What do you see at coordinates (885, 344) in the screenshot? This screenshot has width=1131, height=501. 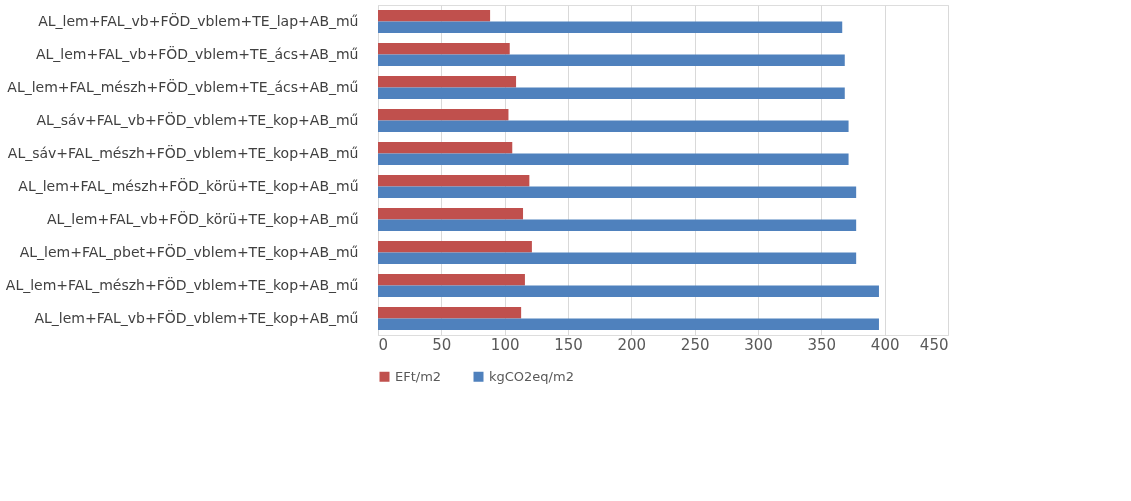 I see `x-tick-label: 400` at bounding box center [885, 344].